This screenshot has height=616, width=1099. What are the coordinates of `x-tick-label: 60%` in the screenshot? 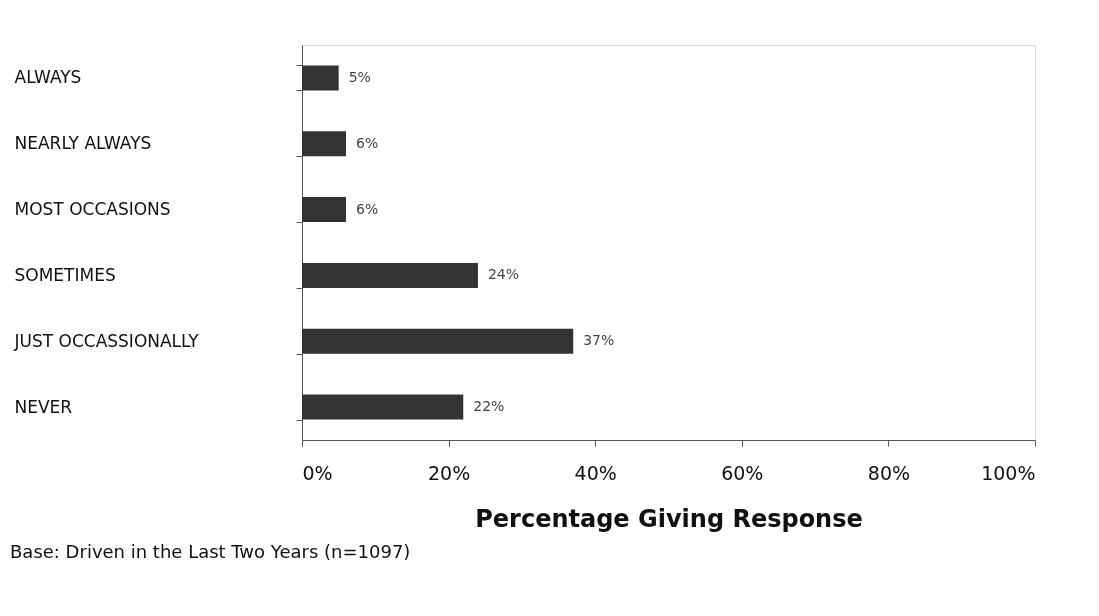 It's located at (742, 472).